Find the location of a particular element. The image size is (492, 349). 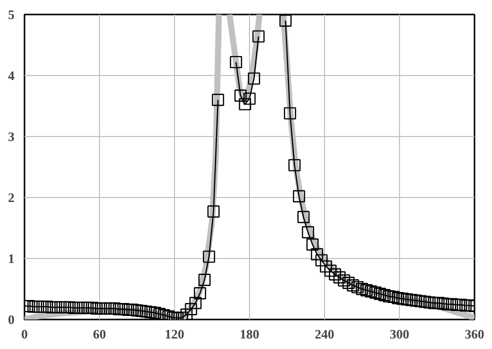

x-tick-label: 240 is located at coordinates (324, 334).